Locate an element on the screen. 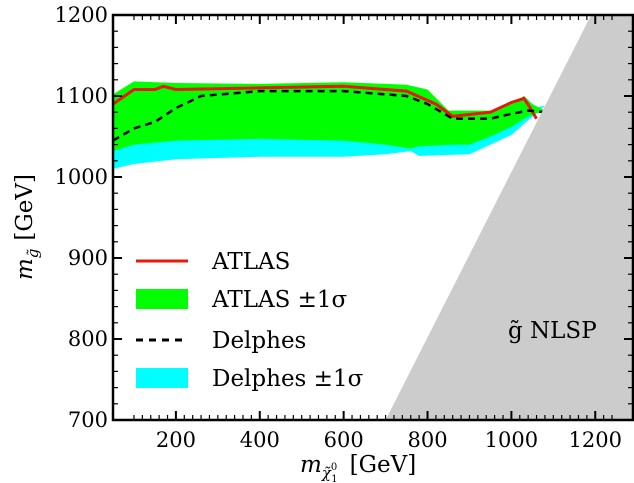  legend-entry-4: Delphes ±1σ is located at coordinates (250, 379).